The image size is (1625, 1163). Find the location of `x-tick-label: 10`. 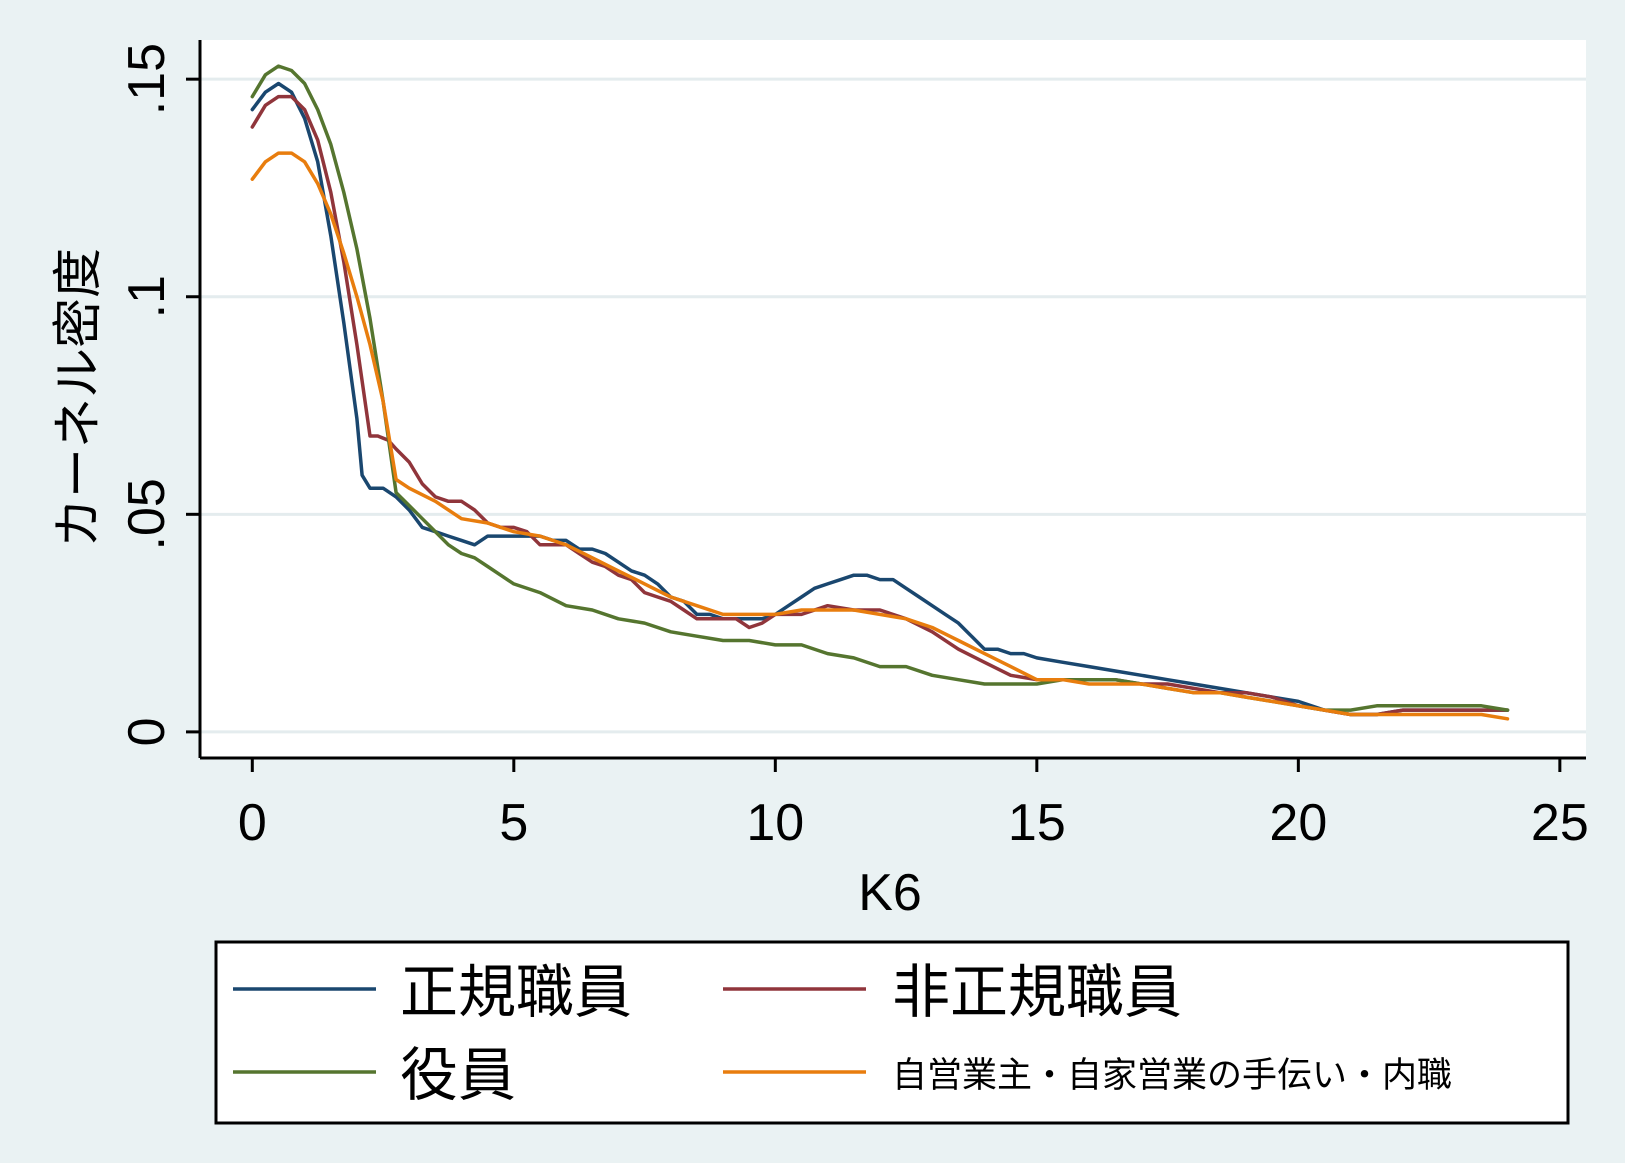

x-tick-label: 10 is located at coordinates (775, 823).